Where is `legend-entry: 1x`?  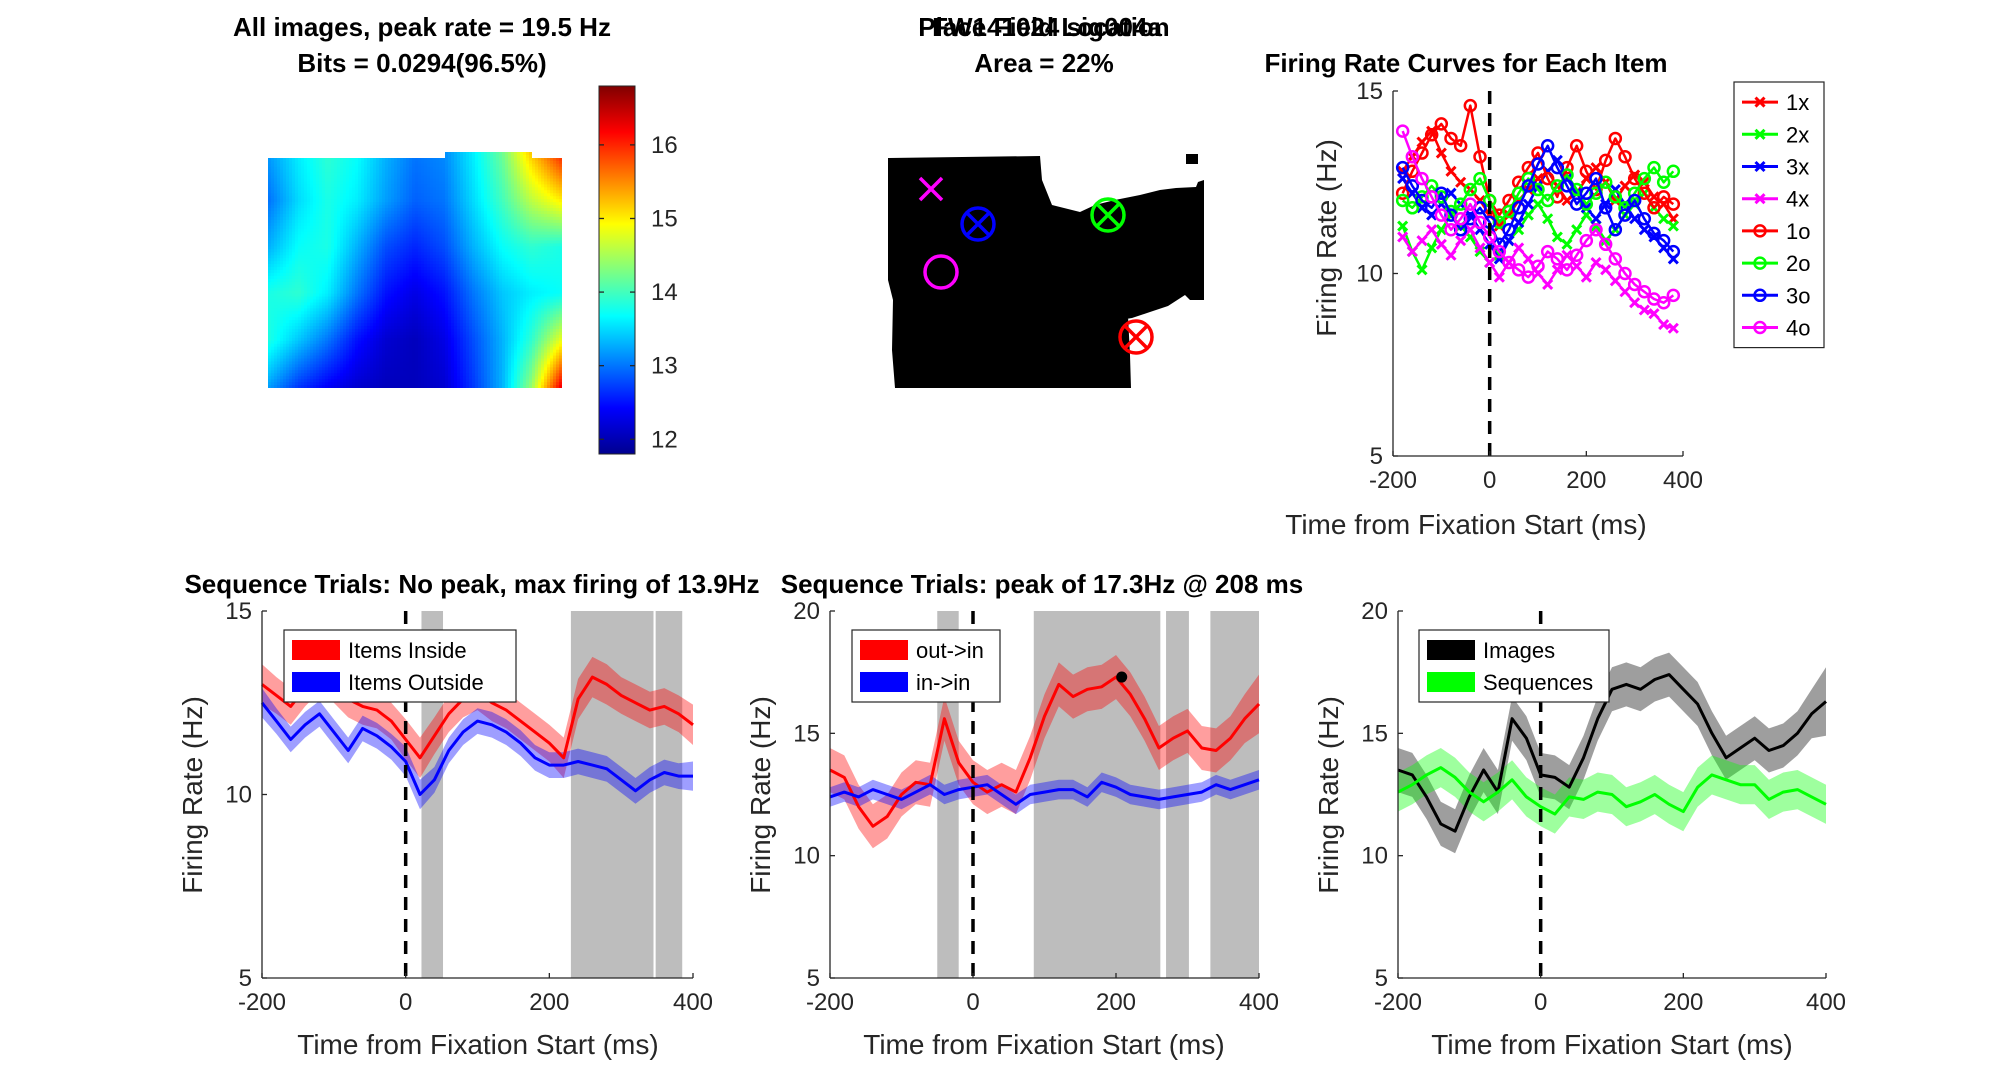
legend-entry: 1x is located at coordinates (1775, 102).